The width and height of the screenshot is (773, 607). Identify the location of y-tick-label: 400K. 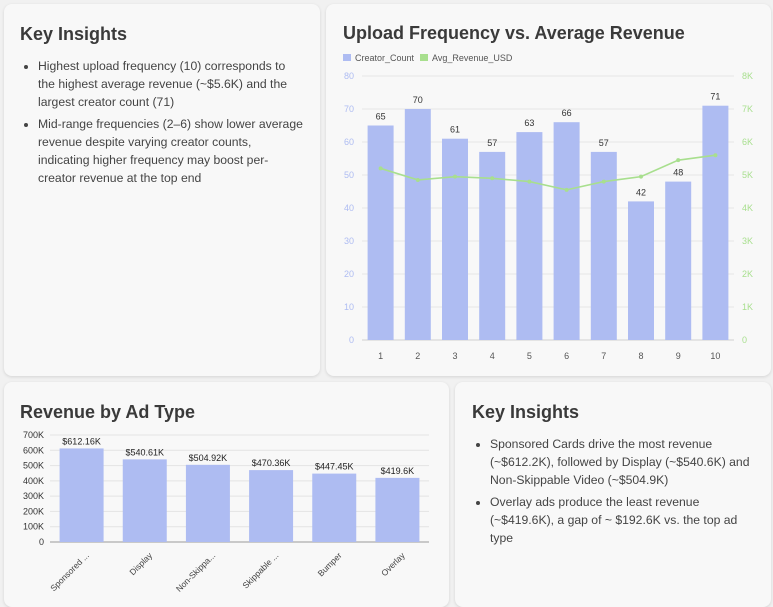
(33, 481).